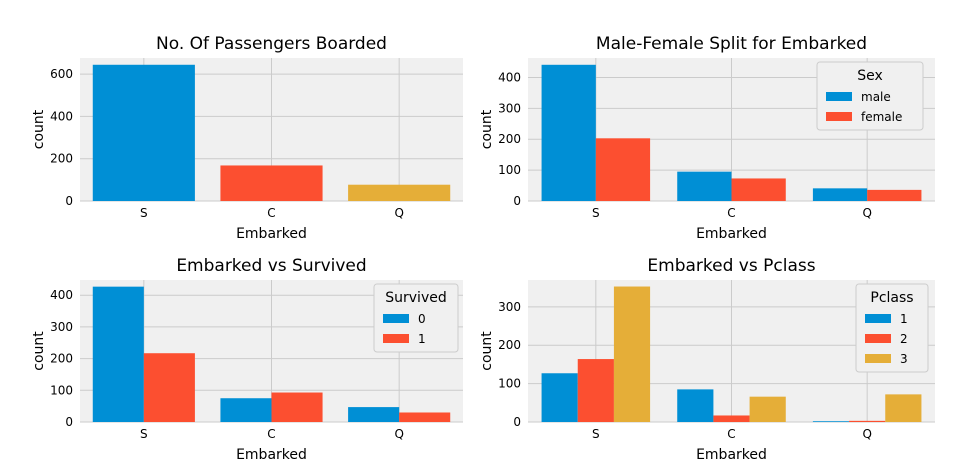 Image resolution: width=969 pixels, height=474 pixels. What do you see at coordinates (876, 97) in the screenshot?
I see `legend-entry: male` at bounding box center [876, 97].